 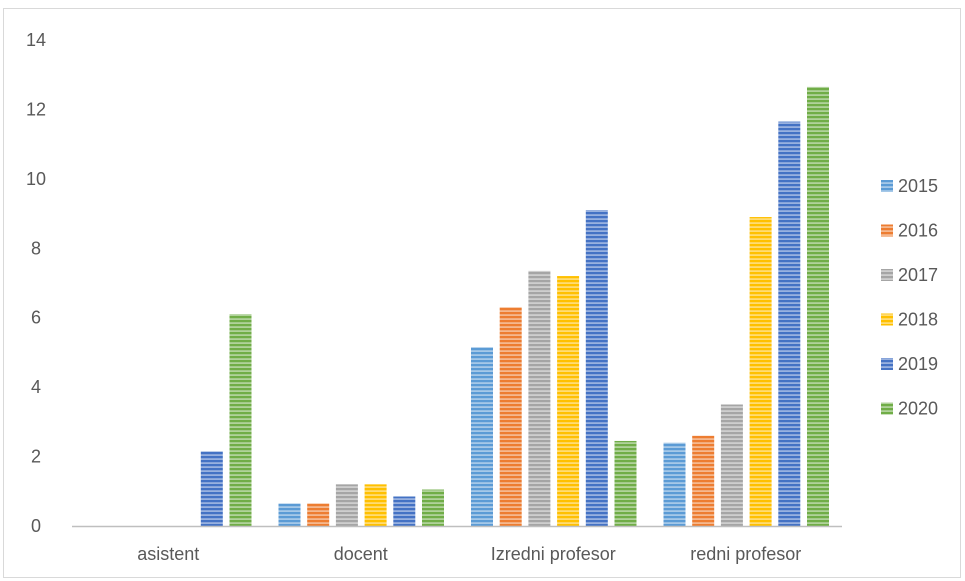 I want to click on bar-2016-docent, so click(x=318, y=514).